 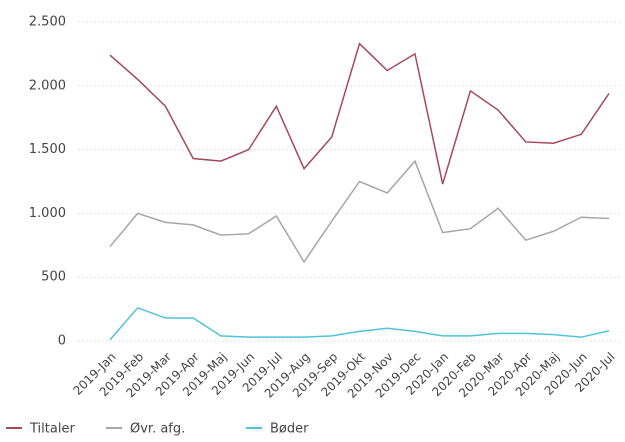 I want to click on legend-label: Bøder, so click(x=289, y=429).